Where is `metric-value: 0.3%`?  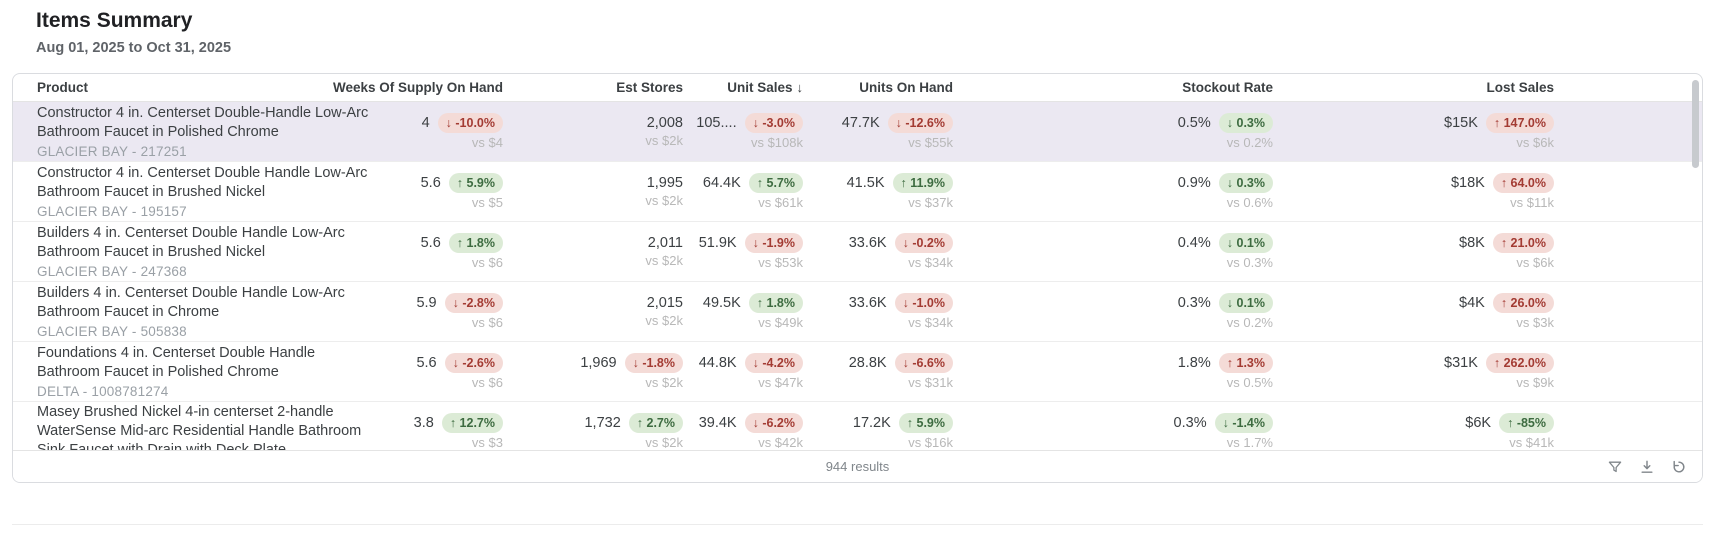 metric-value: 0.3% is located at coordinates (1194, 303).